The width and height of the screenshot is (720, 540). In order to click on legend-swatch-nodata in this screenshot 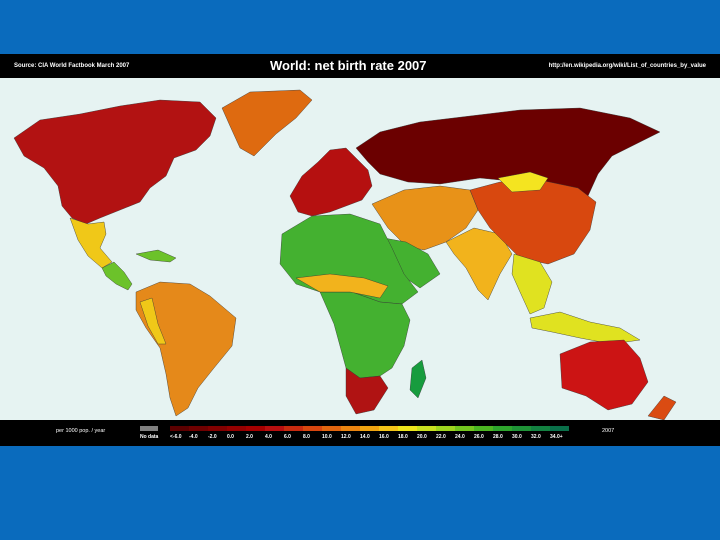, I will do `click(149, 428)`.